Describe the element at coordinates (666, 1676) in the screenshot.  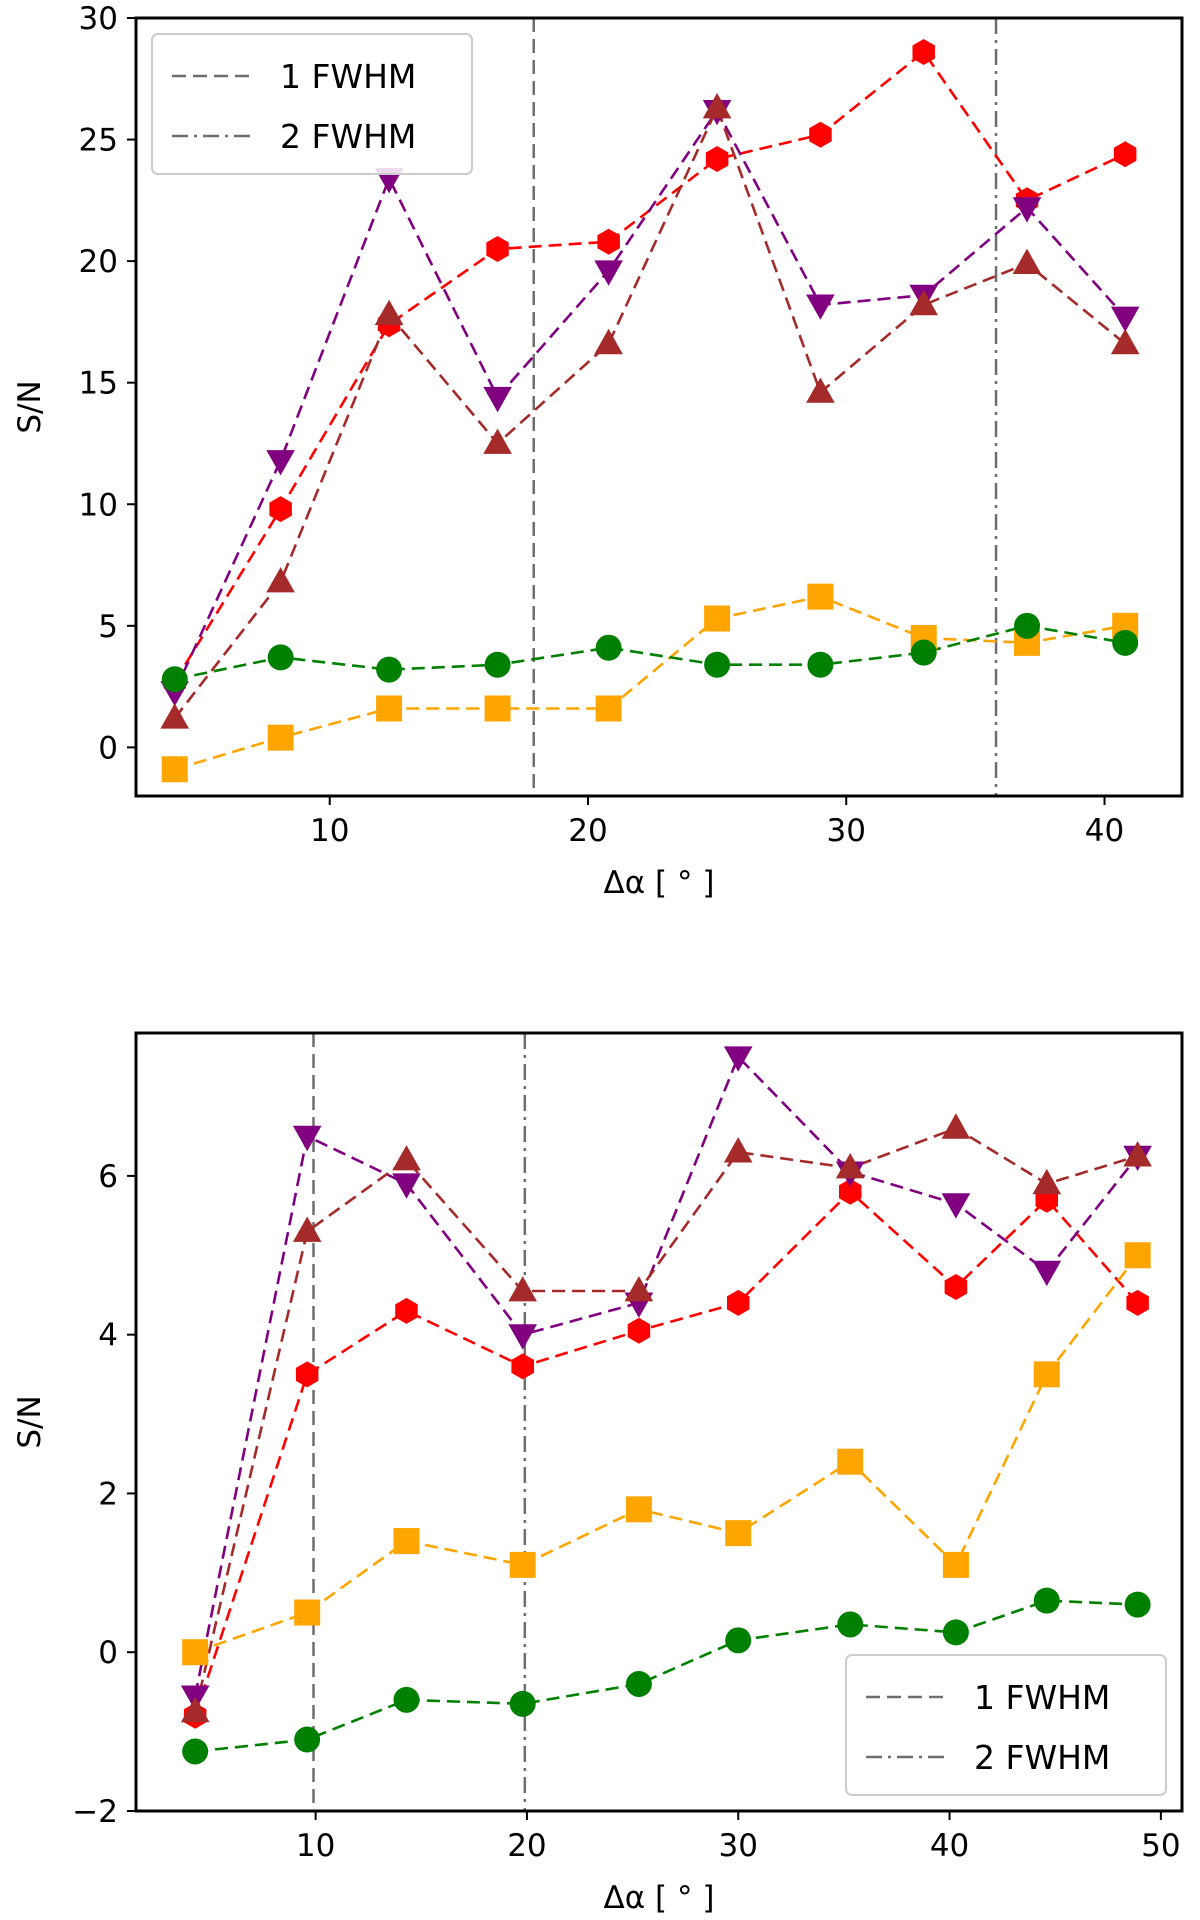
I see `series-markers-green` at that location.